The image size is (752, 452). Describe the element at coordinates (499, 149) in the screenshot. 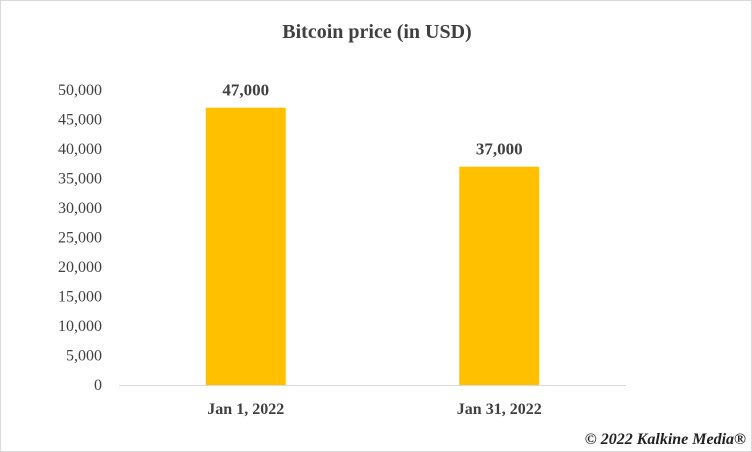

I see `bar-value-label: 37,000` at that location.